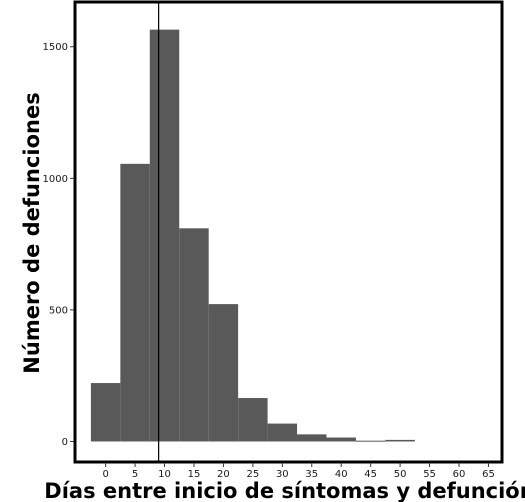  Describe the element at coordinates (370, 474) in the screenshot. I see `x-tick-label: 45` at that location.